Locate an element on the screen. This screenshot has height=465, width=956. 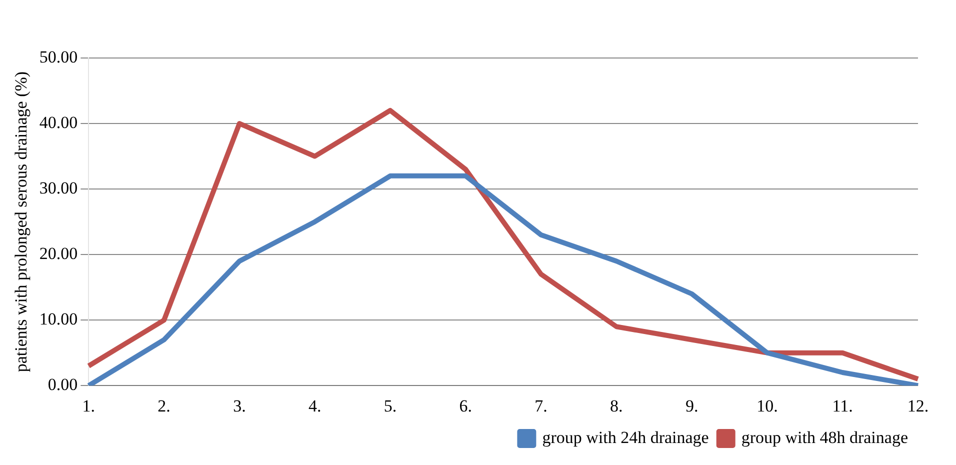
y-tick-label: 0.00 is located at coordinates (63, 384).